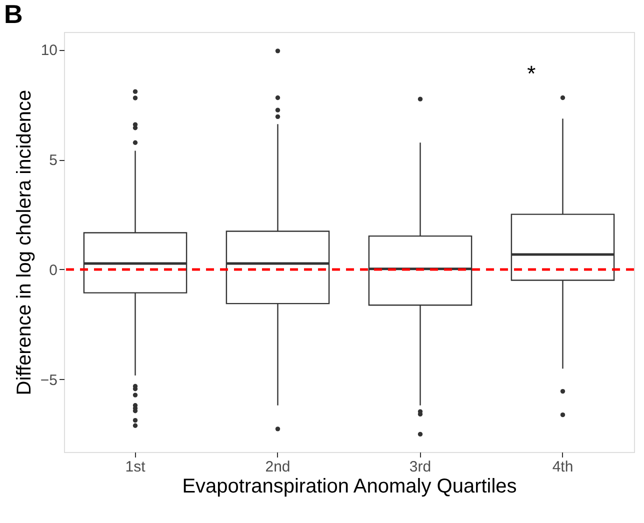  I want to click on y-tick-label: 5, so click(53, 161).